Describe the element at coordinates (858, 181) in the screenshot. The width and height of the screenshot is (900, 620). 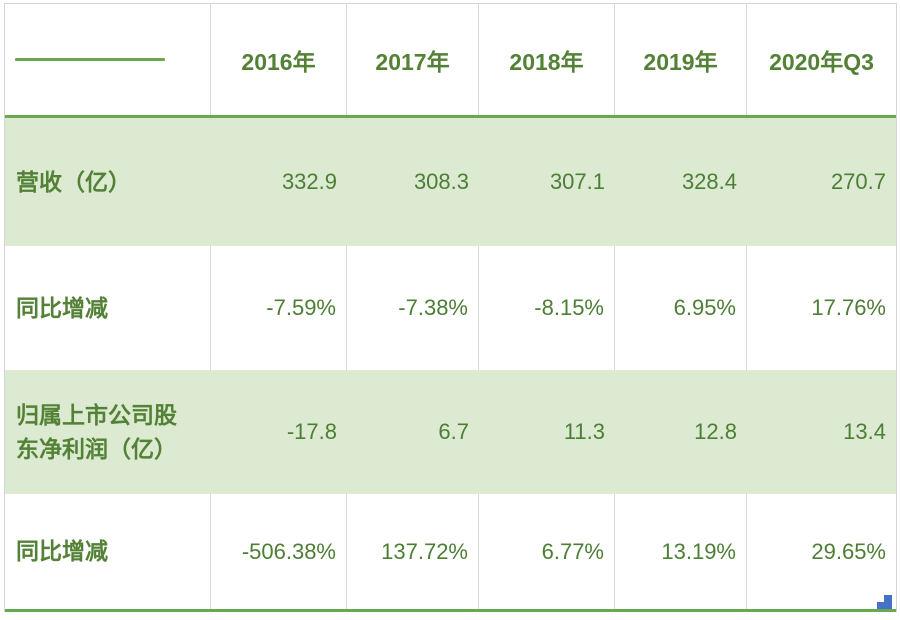
I see `value-cell: 270.7` at that location.